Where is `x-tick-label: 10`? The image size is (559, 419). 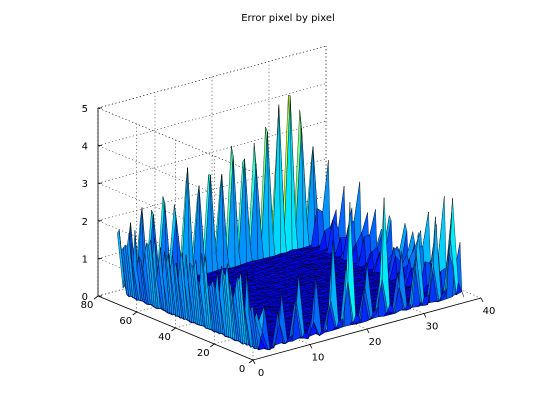
x-tick-label: 10 is located at coordinates (318, 358).